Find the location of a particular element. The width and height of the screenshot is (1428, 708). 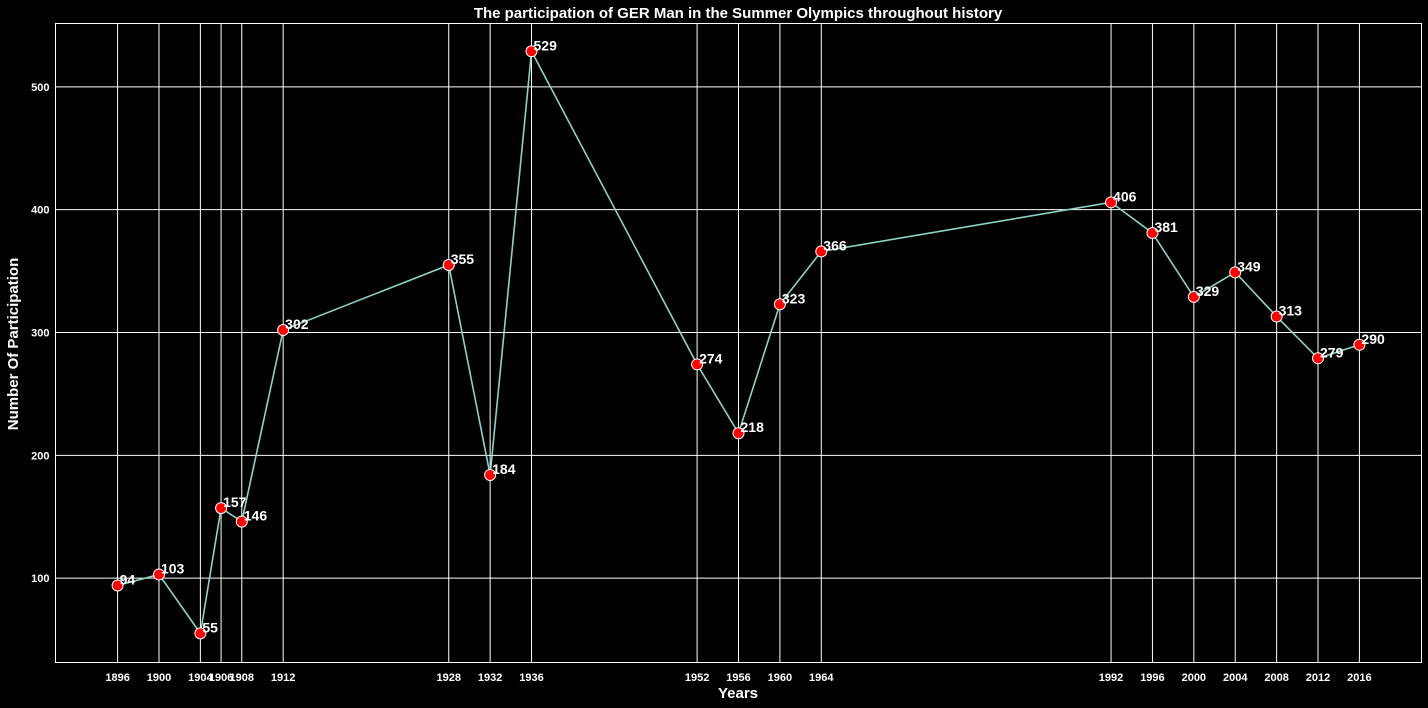

x-tick-label: 1952 is located at coordinates (697, 678).